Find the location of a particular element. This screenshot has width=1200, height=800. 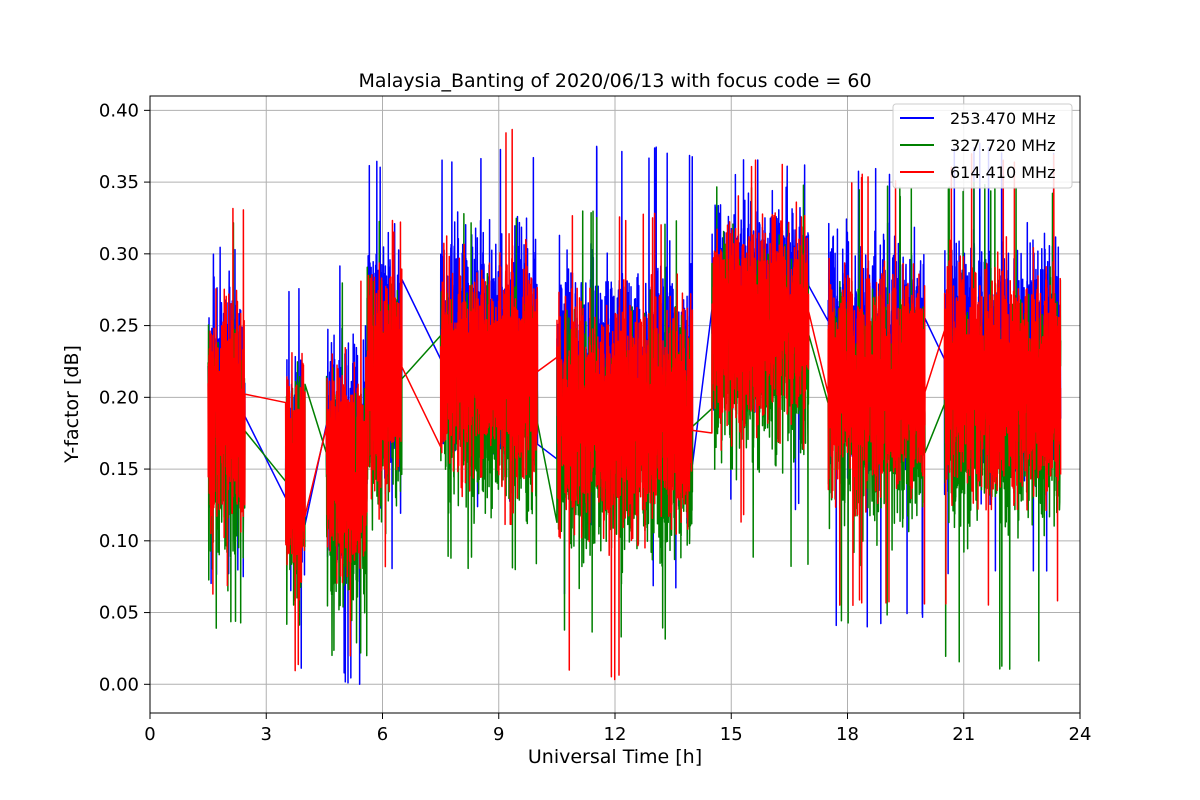

x-tick-label: 15 is located at coordinates (731, 734).